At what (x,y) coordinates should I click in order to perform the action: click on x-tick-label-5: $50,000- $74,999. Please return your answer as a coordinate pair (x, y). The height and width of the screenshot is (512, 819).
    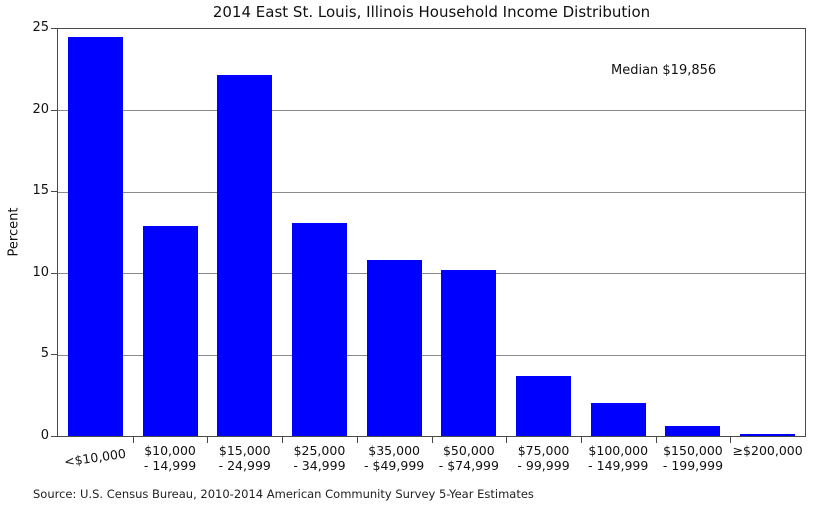
    Looking at the image, I should click on (469, 458).